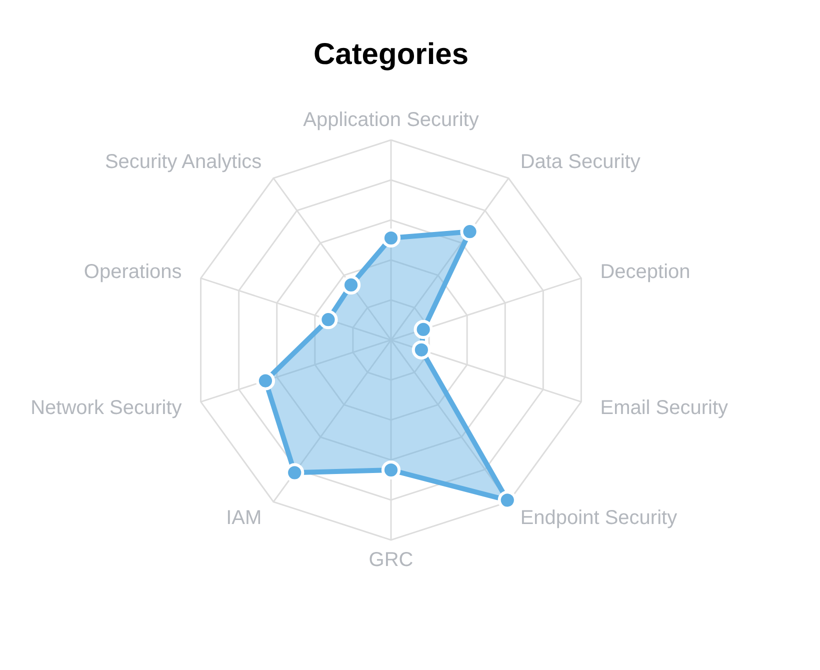 This screenshot has height=670, width=820. I want to click on spoke-label: GRC, so click(391, 560).